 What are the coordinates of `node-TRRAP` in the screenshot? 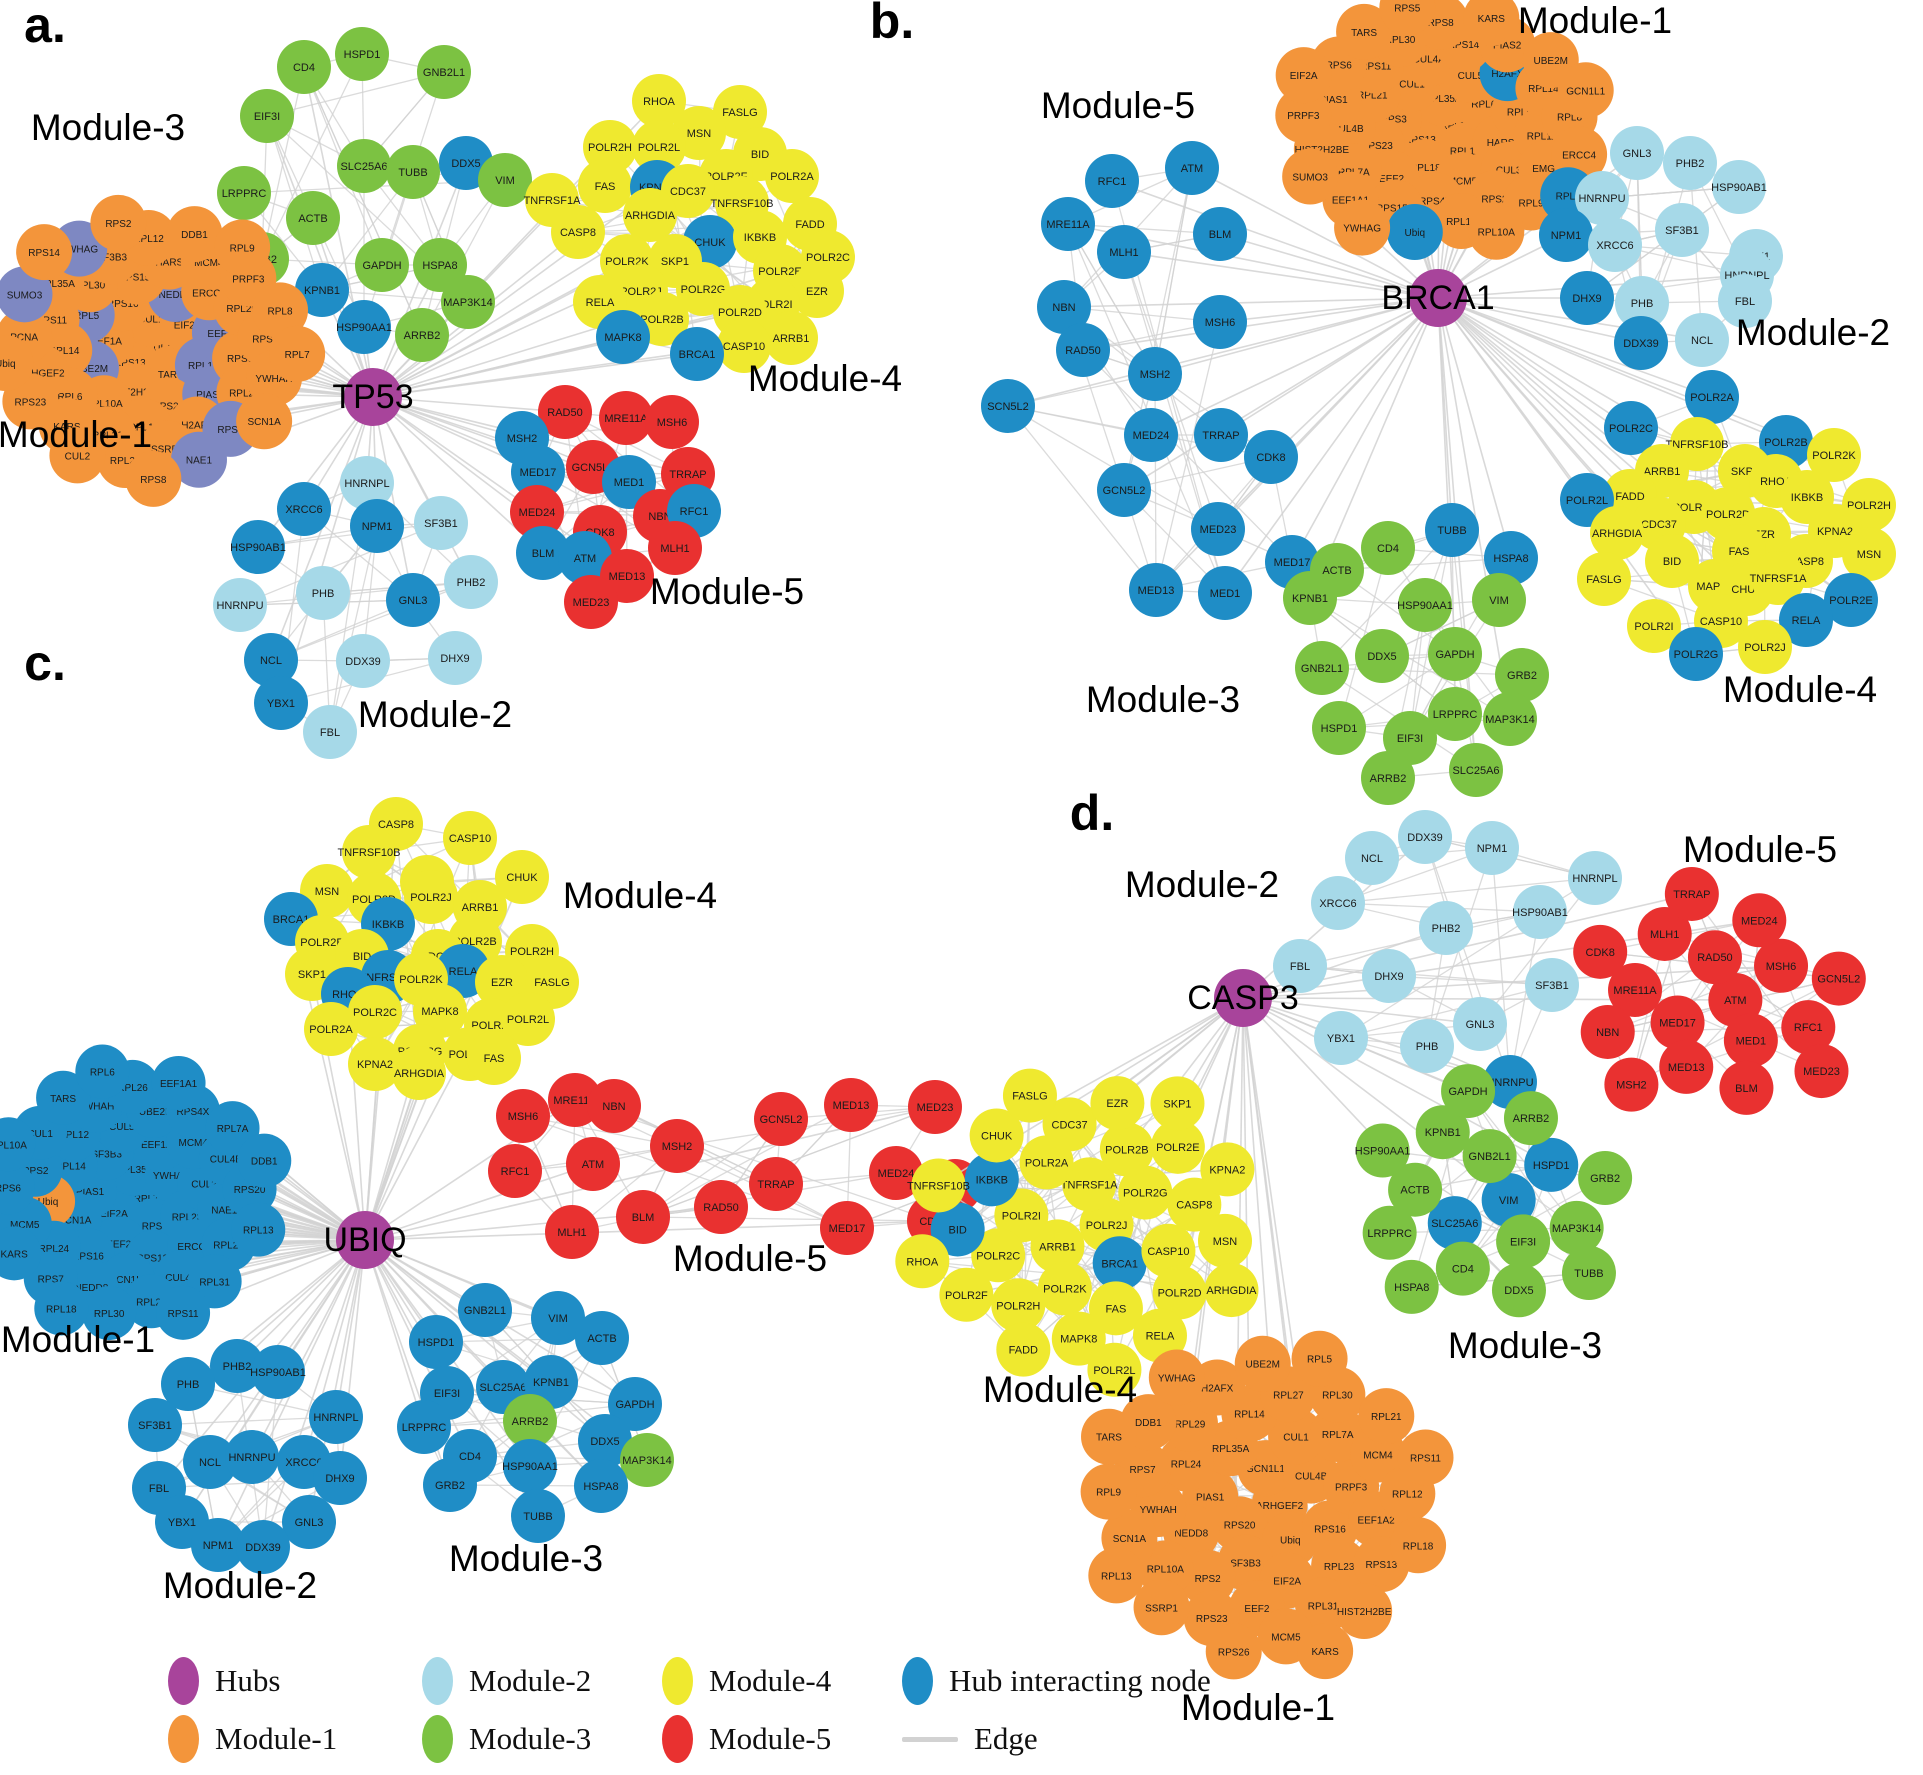 It's located at (1691, 893).